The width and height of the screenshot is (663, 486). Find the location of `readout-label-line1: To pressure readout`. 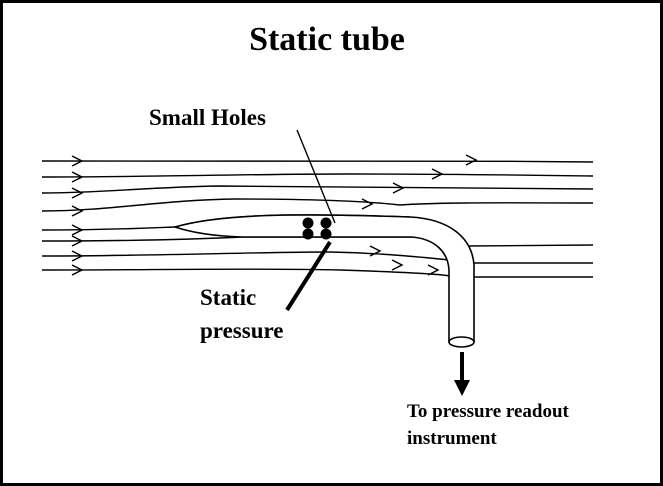

readout-label-line1: To pressure readout is located at coordinates (488, 411).